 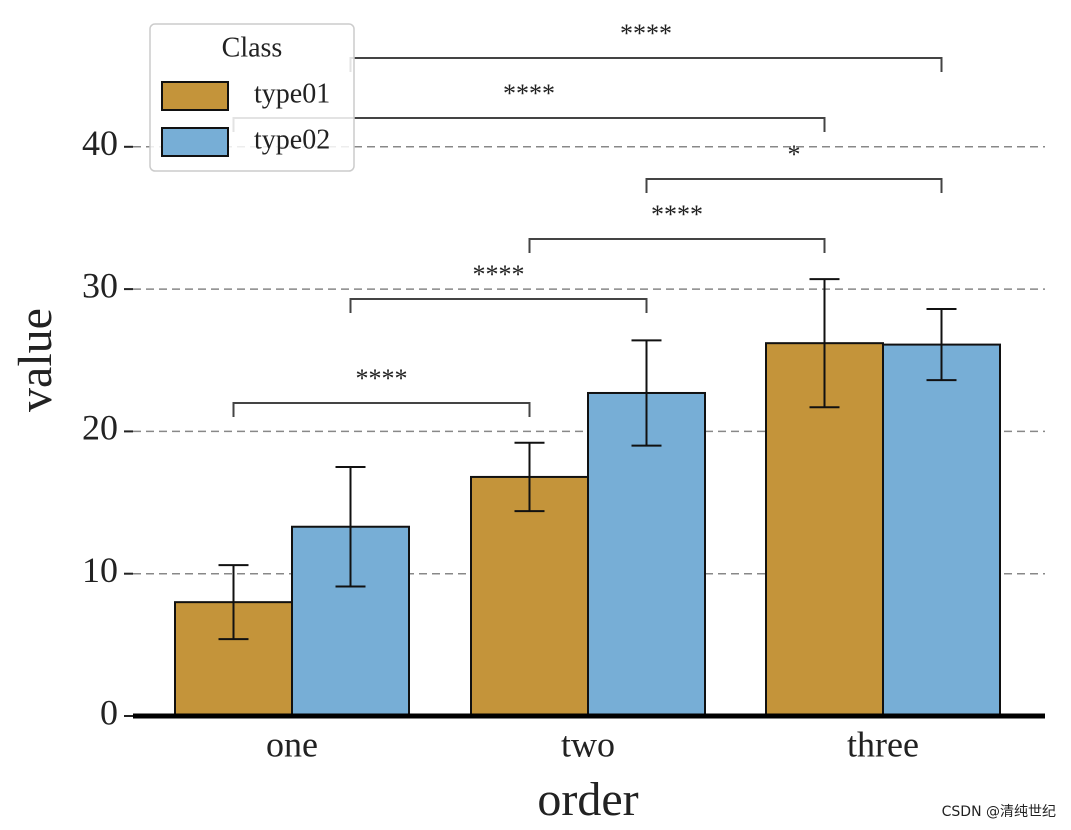 What do you see at coordinates (252, 47) in the screenshot?
I see `legend-title: Class` at bounding box center [252, 47].